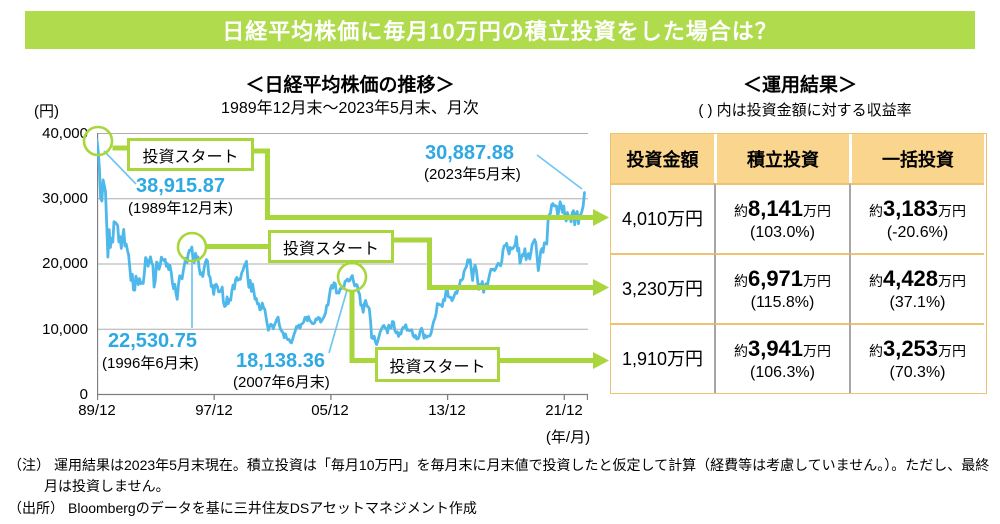 The image size is (1000, 524). Describe the element at coordinates (799, 85) in the screenshot. I see `results-title: ＜運用結果＞` at that location.